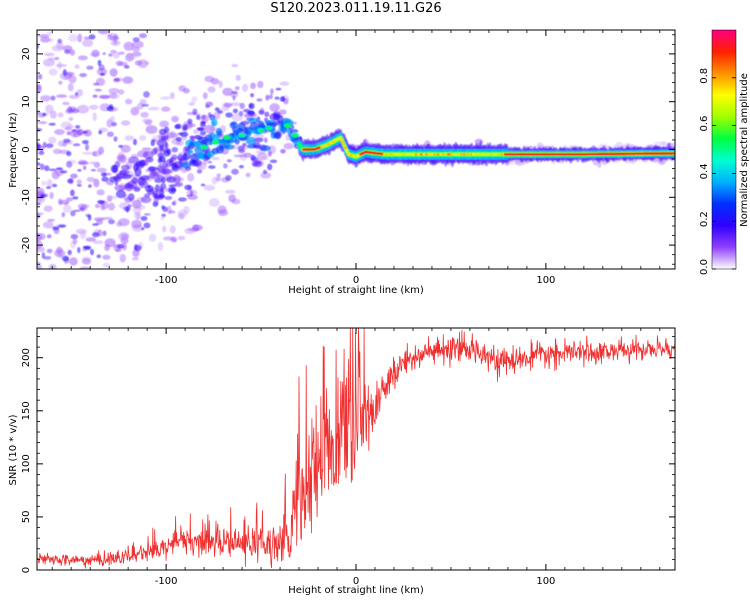 The width and height of the screenshot is (750, 600). Describe the element at coordinates (545, 280) in the screenshot. I see `spectrogram-x-tick-label: 100` at that location.